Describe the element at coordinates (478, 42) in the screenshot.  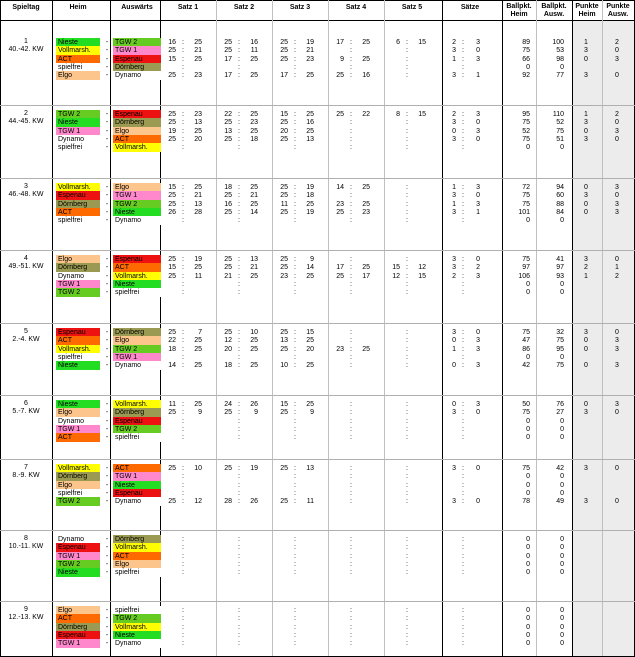
I see `saetze-ausw: 3` at that location.